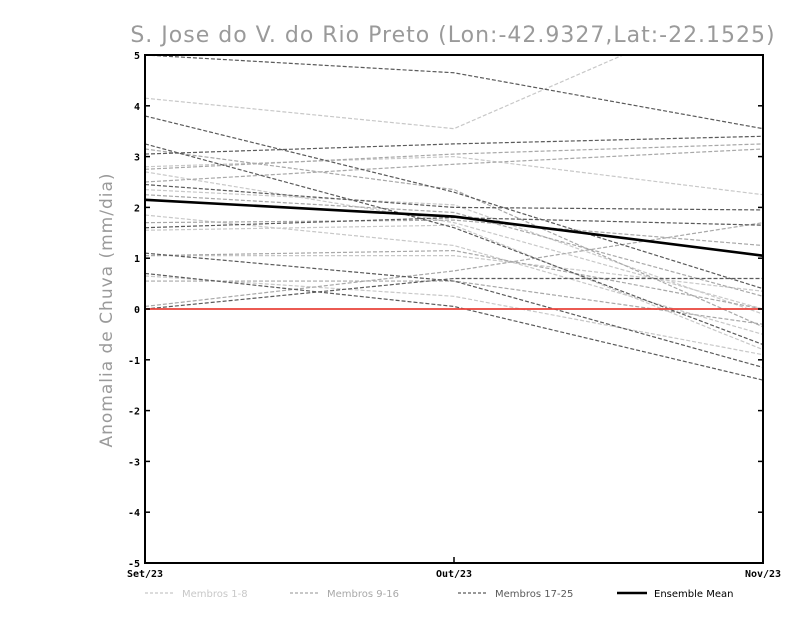  I want to click on legend-label-2: Membros 9-16, so click(363, 594).